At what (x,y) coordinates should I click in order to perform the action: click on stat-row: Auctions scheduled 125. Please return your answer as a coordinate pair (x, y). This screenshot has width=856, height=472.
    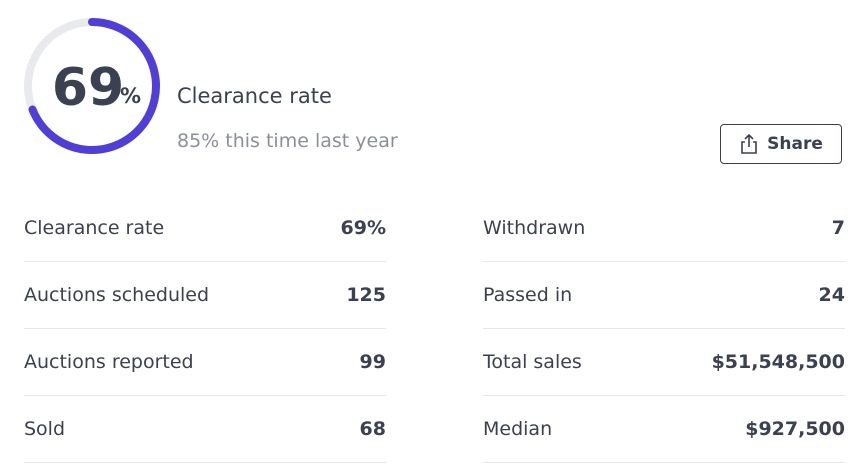
    Looking at the image, I should click on (205, 295).